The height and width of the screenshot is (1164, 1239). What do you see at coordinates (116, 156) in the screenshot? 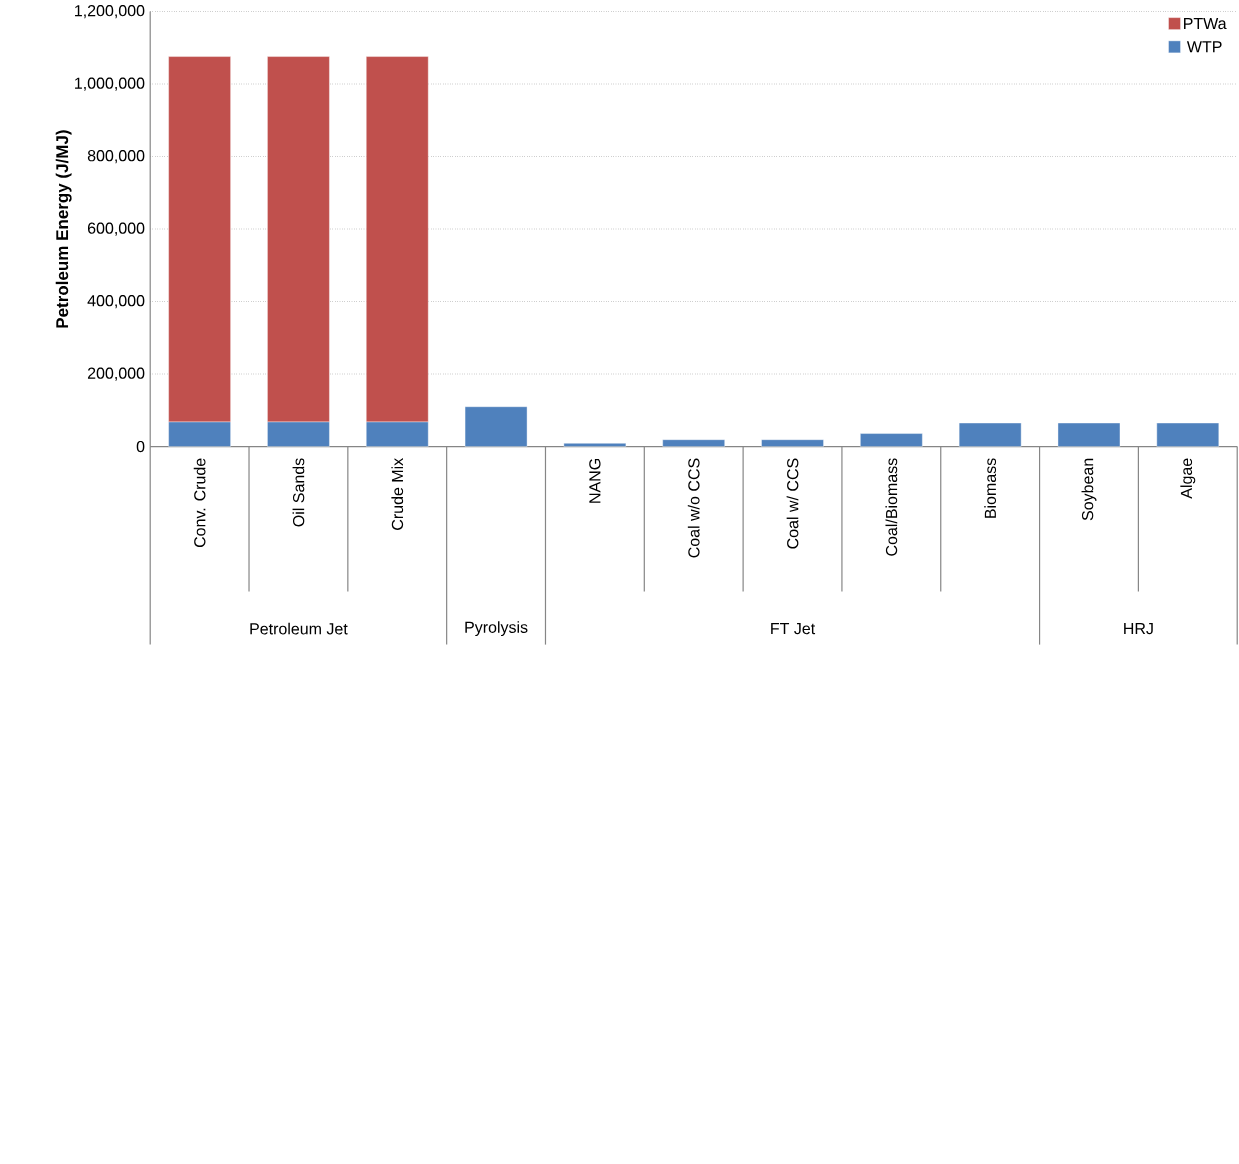
I see `y-tick-label: 800,000` at bounding box center [116, 156].